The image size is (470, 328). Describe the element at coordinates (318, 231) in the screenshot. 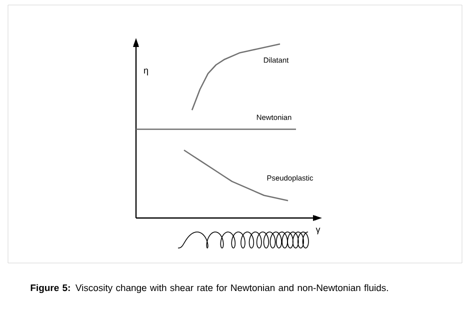

I see `x-axis-title: γ` at that location.